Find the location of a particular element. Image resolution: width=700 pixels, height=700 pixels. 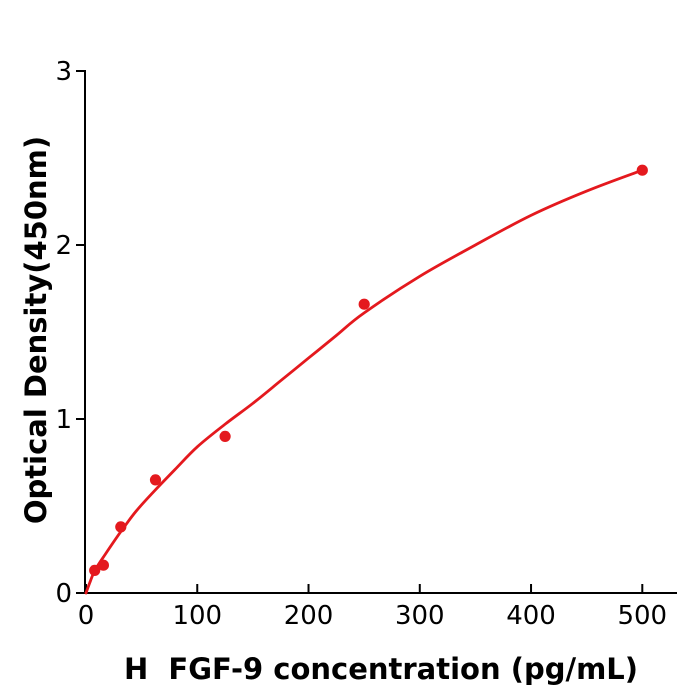

x-tick-label: 0 is located at coordinates (86, 616).